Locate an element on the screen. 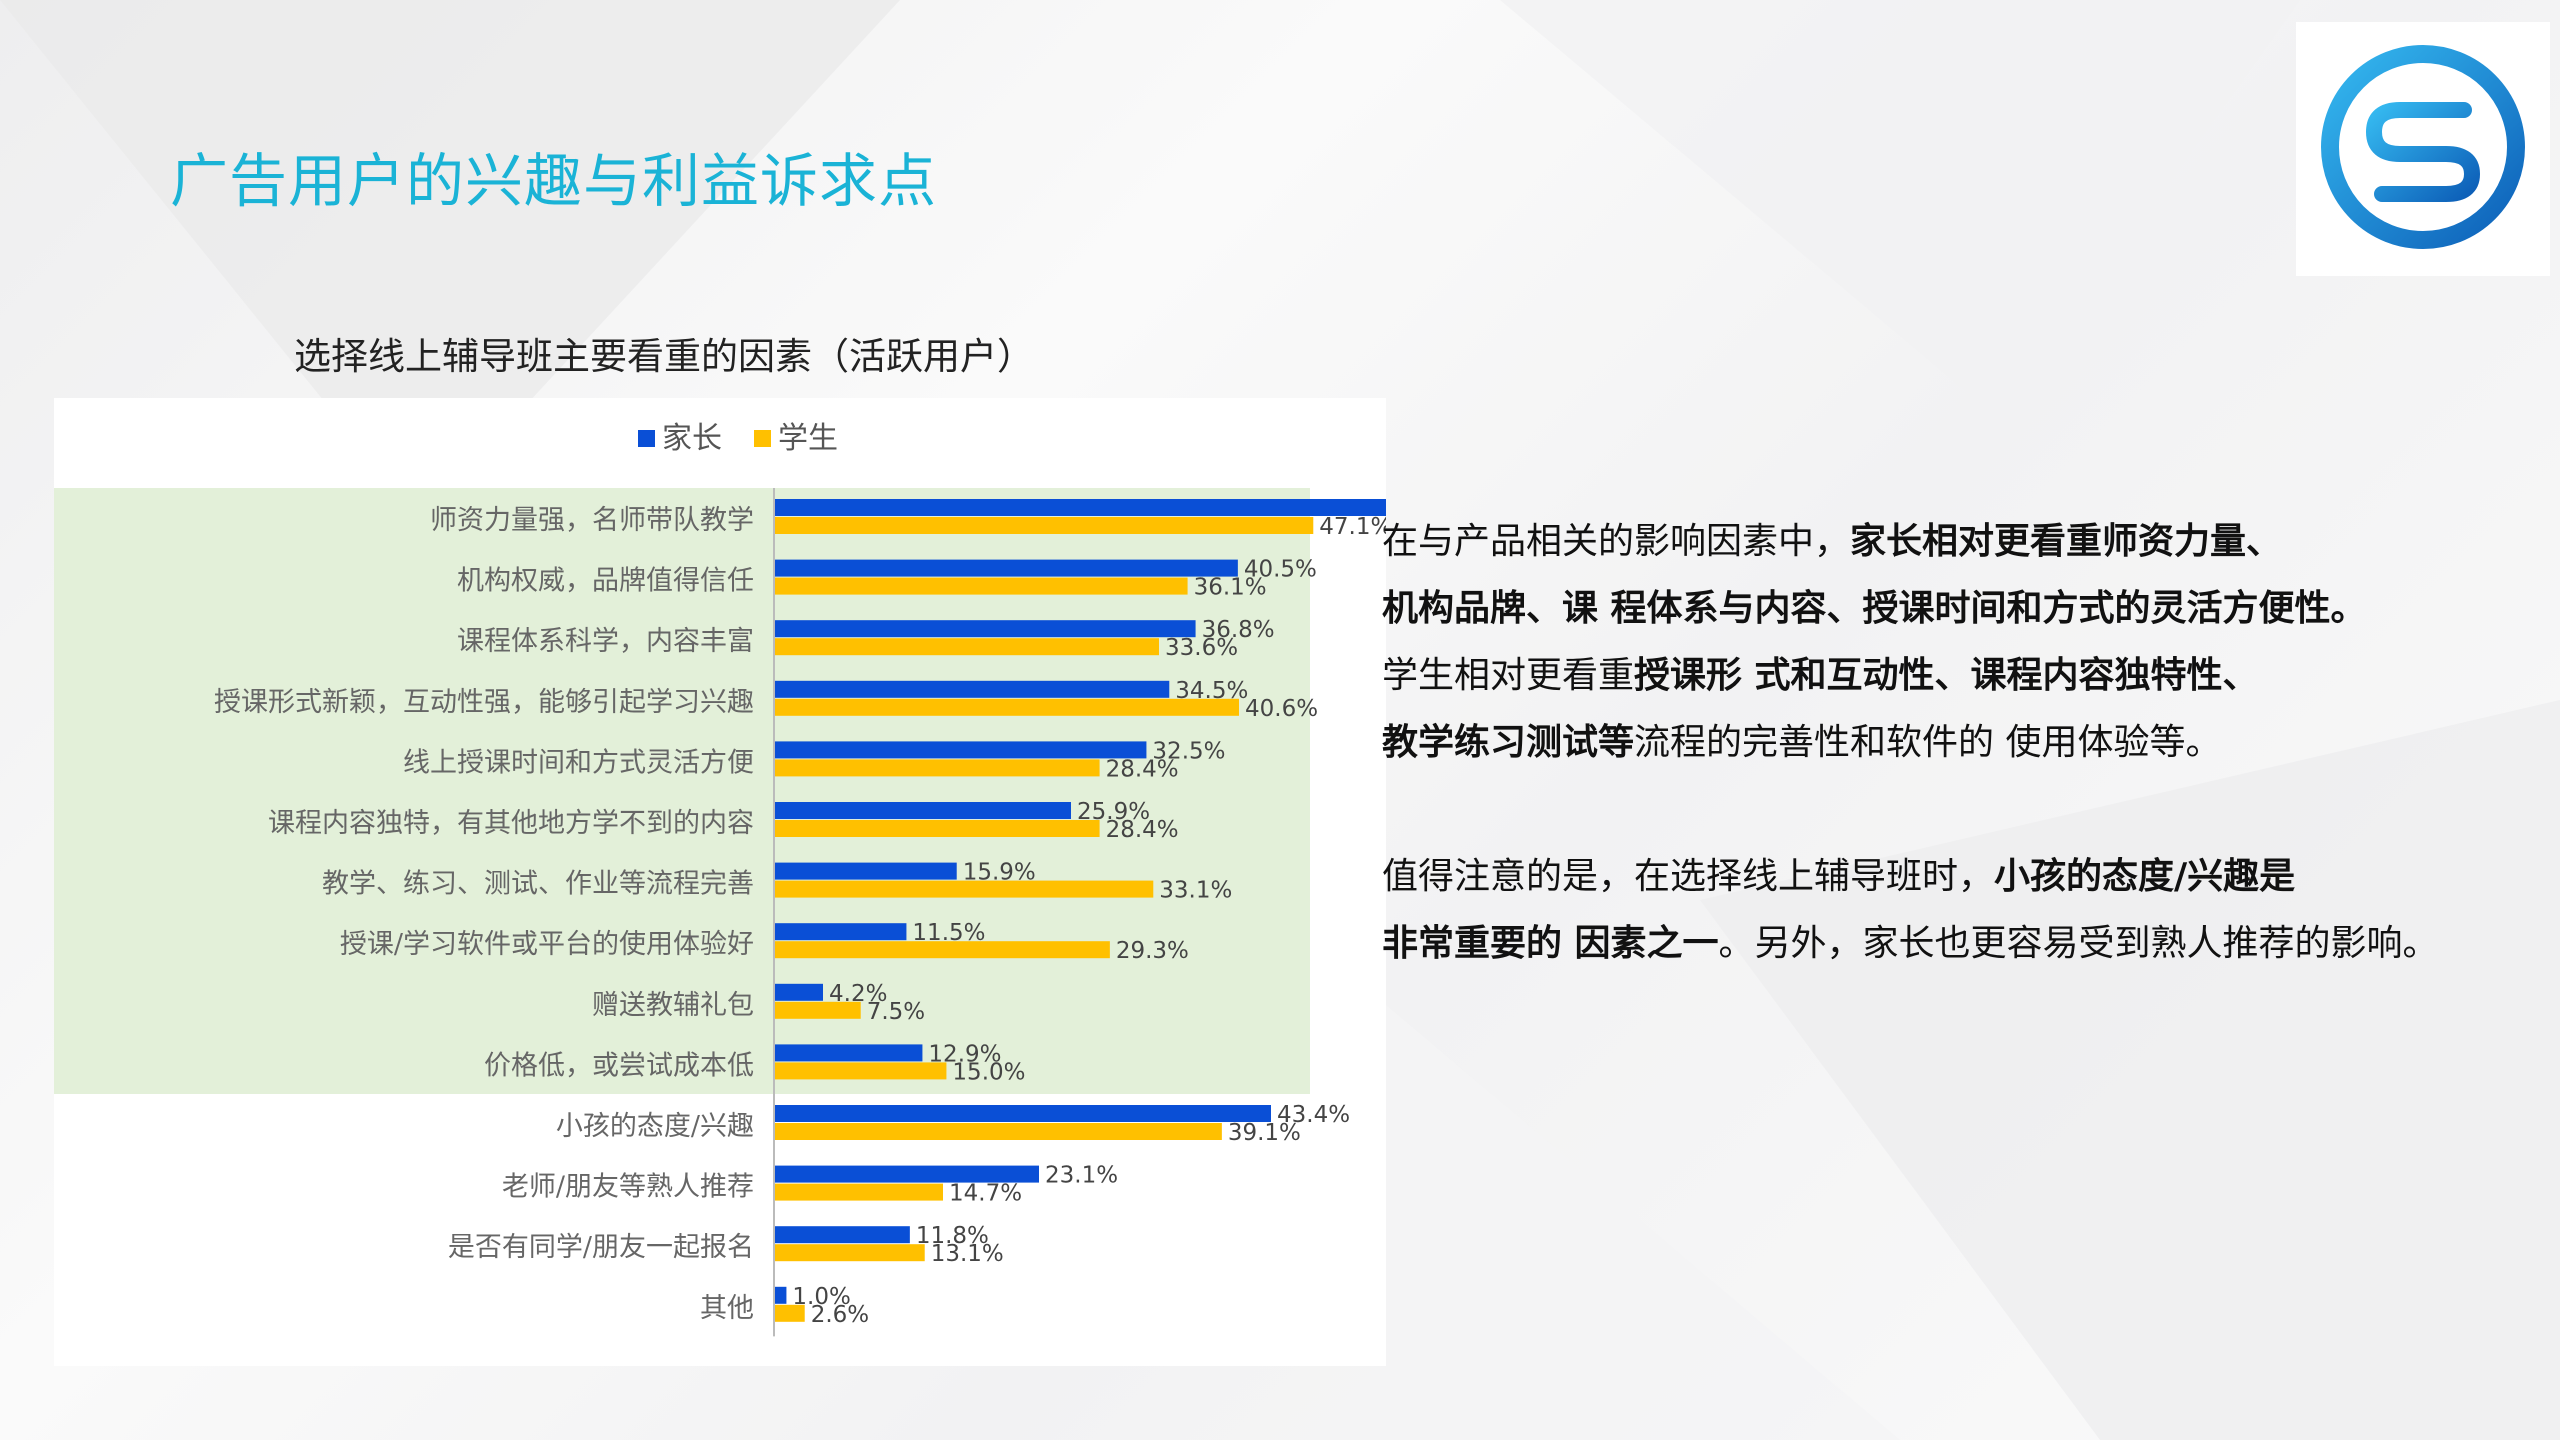 The height and width of the screenshot is (1440, 2560). paragraph-gap is located at coordinates (1962, 809).